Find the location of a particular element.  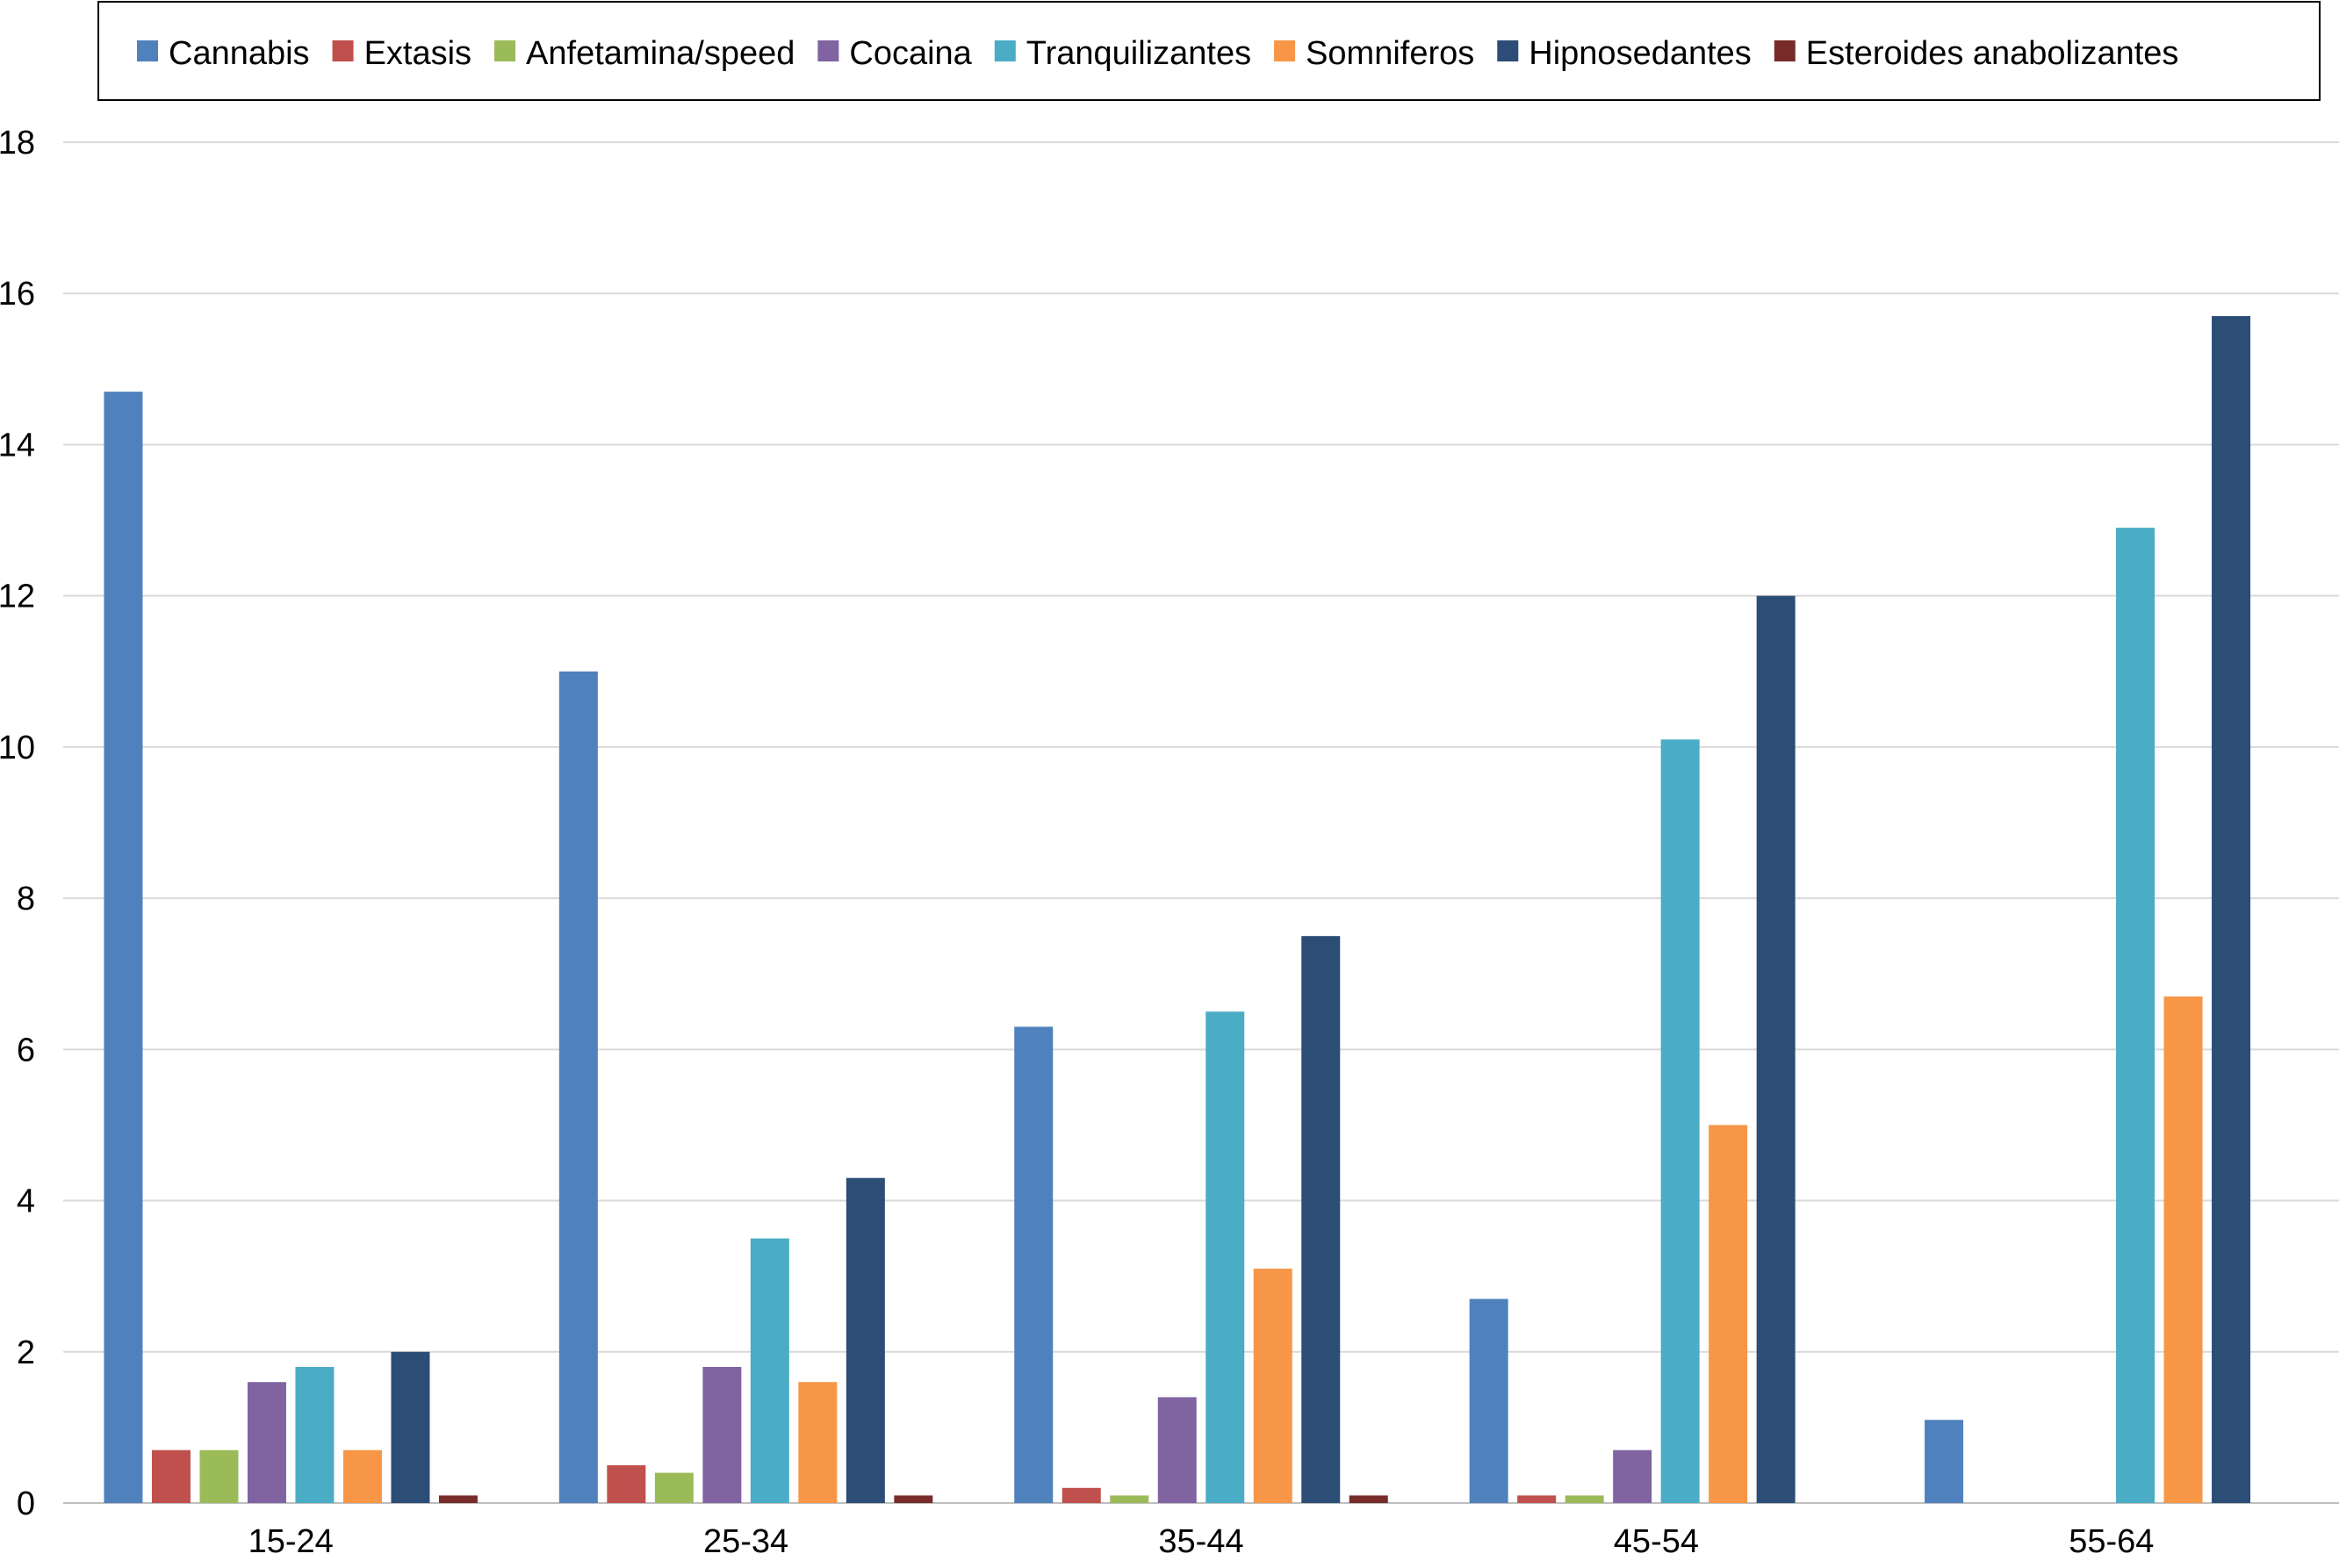

legend-swatch-cocaina is located at coordinates (828, 50).